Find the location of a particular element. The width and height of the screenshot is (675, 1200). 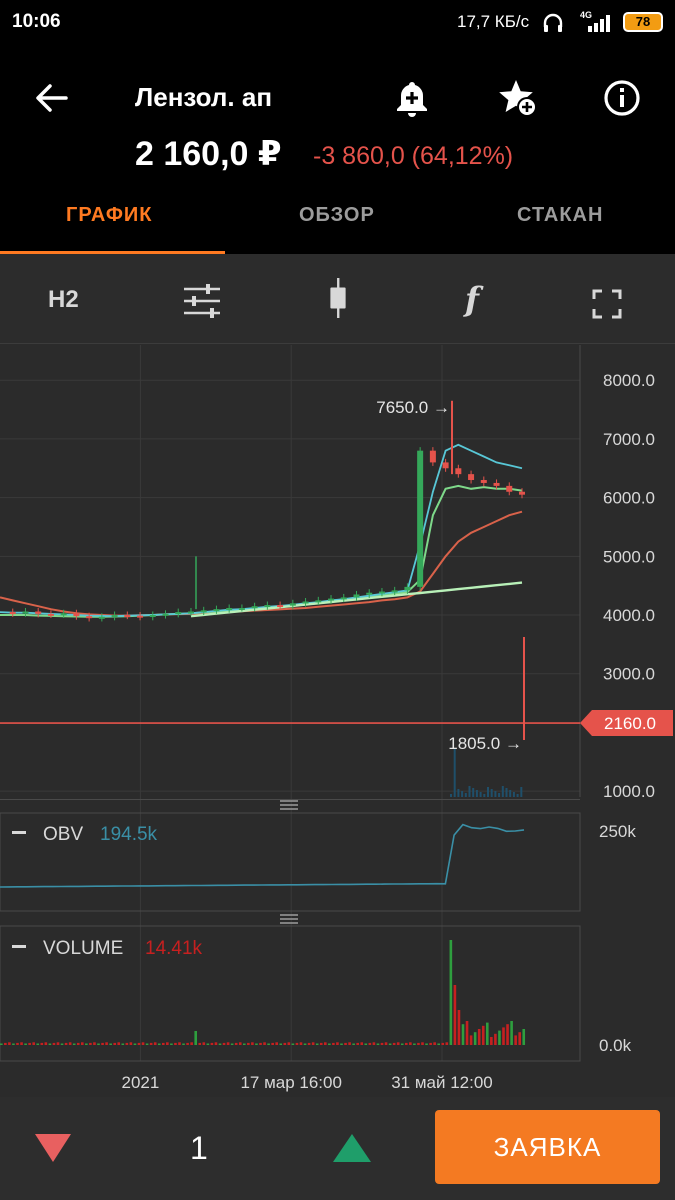

order-button: ЗАЯВКА is located at coordinates (547, 1147).